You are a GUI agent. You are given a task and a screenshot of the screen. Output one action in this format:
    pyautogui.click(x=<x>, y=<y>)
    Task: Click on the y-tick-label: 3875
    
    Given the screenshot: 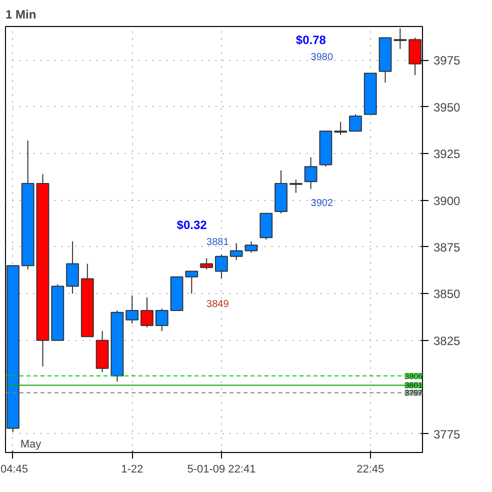 What is the action you would take?
    pyautogui.click(x=447, y=247)
    